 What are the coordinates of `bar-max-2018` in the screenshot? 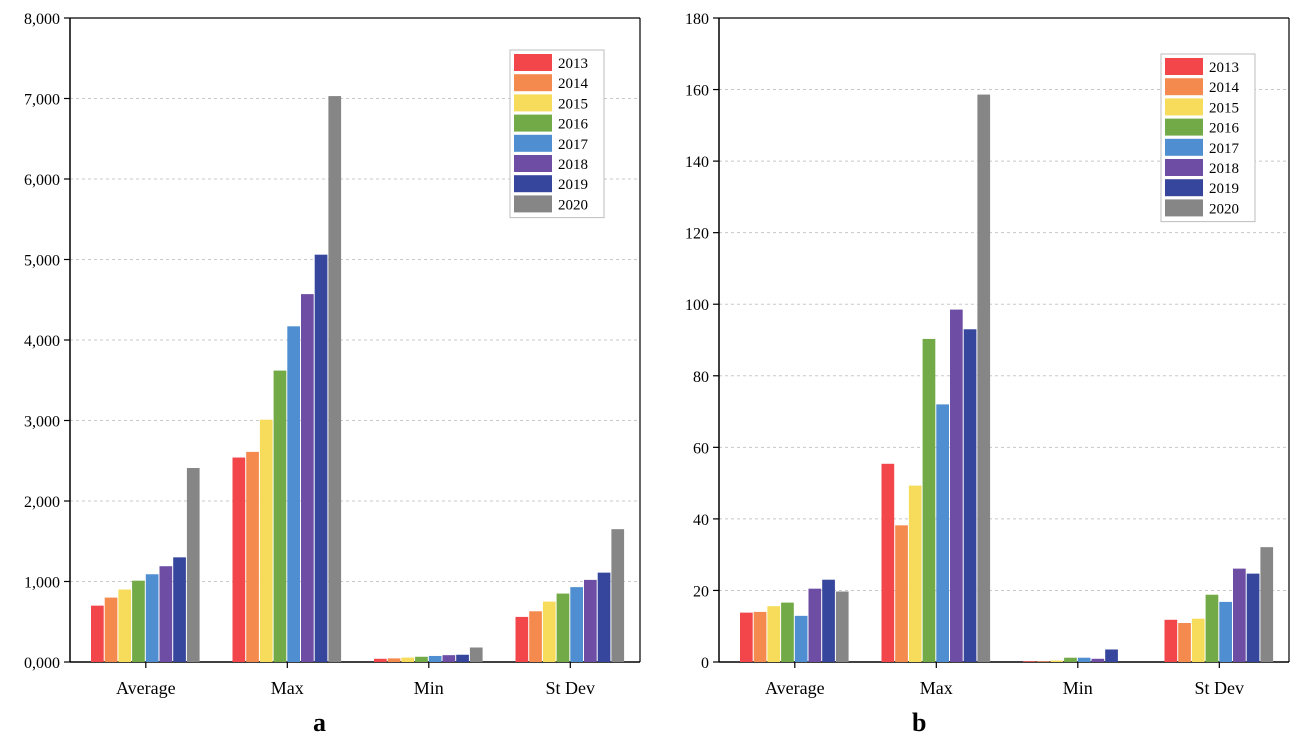 It's located at (307, 478).